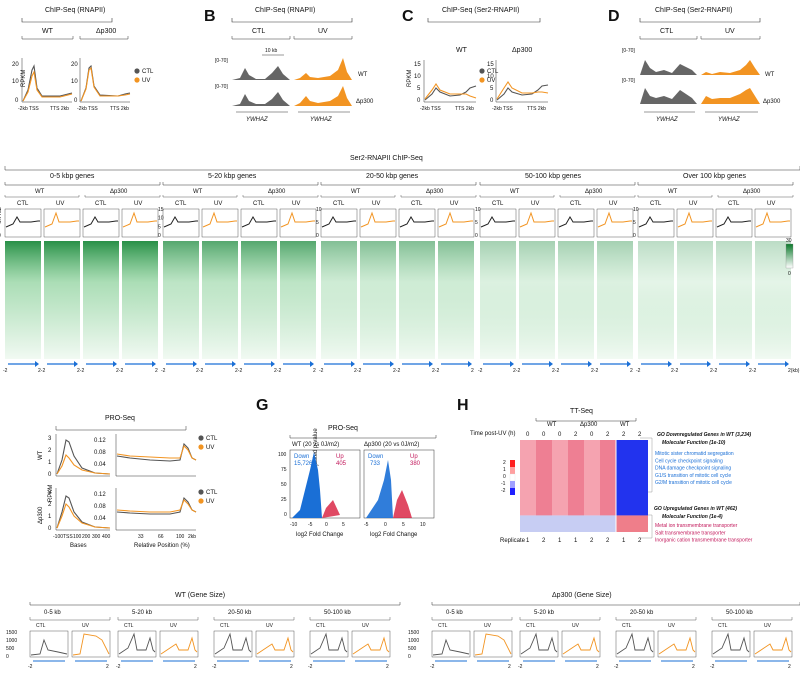 The width and height of the screenshot is (800, 675). What do you see at coordinates (106, 537) in the screenshot?
I see `xtick: 400` at bounding box center [106, 537].